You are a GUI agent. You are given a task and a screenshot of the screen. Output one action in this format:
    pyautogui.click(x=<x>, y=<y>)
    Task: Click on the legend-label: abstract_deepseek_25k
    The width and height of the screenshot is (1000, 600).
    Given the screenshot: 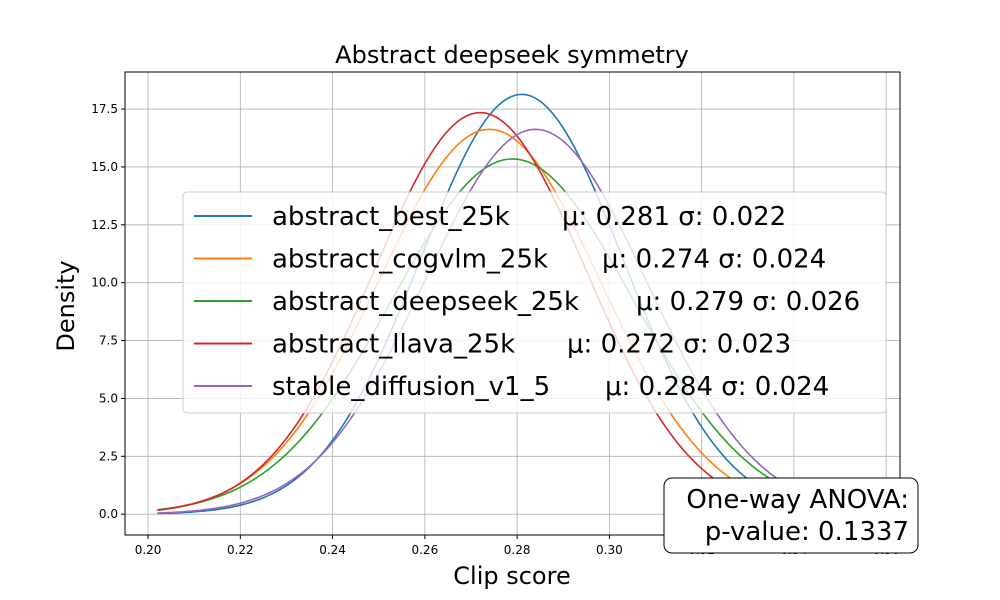 What is the action you would take?
    pyautogui.click(x=425, y=302)
    